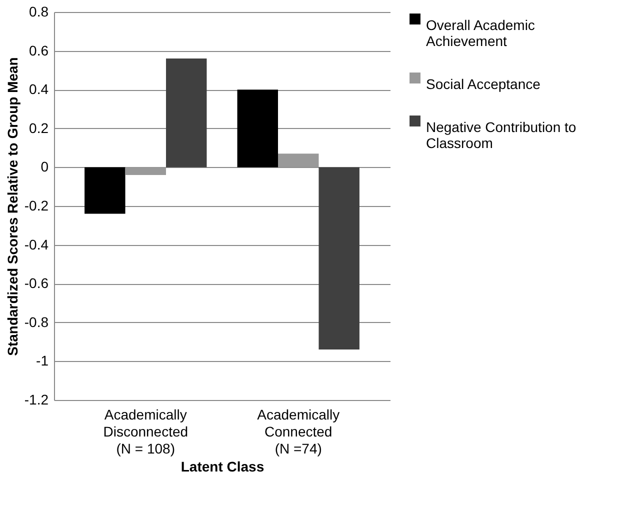  I want to click on x-tick-label: Academically Disconnected (N = 108), so click(145, 431).